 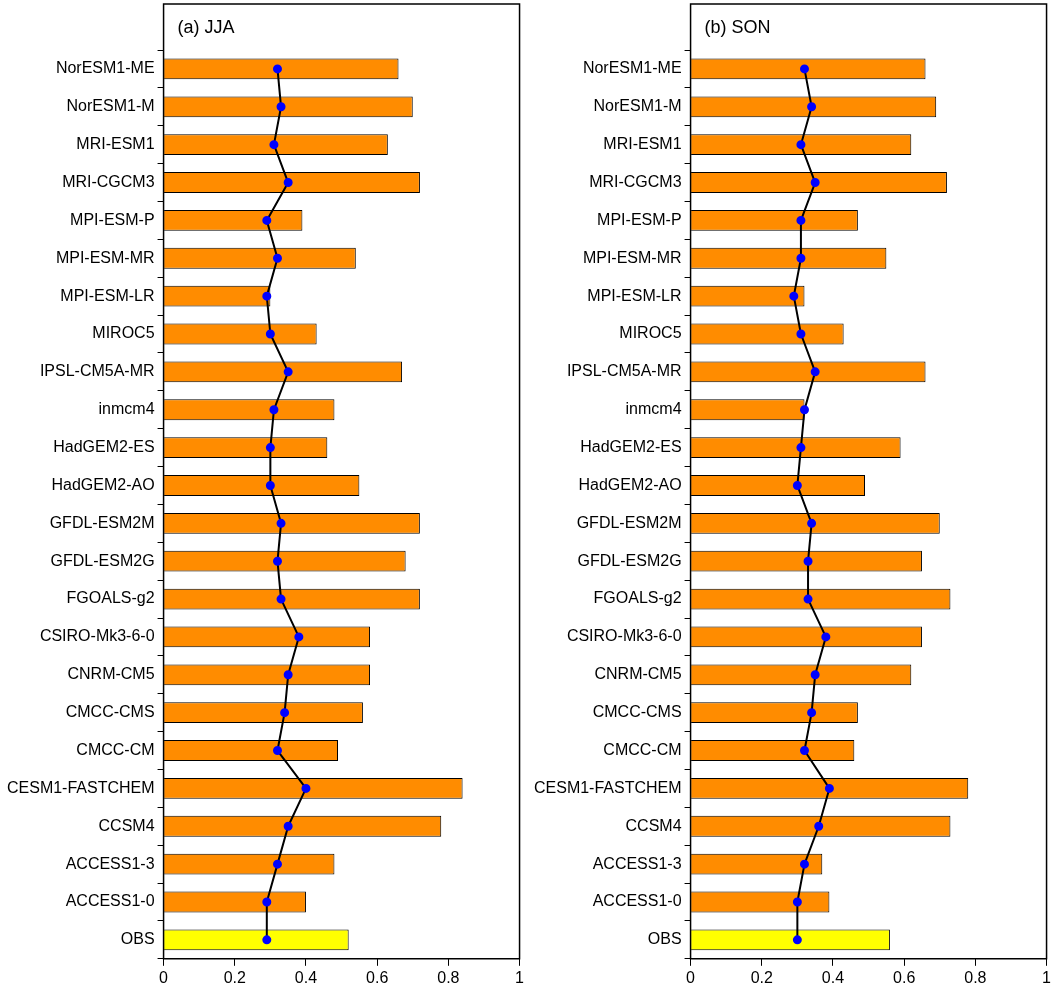 What do you see at coordinates (104, 447) in the screenshot?
I see `y-tick-label: HadGEM2-ES` at bounding box center [104, 447].